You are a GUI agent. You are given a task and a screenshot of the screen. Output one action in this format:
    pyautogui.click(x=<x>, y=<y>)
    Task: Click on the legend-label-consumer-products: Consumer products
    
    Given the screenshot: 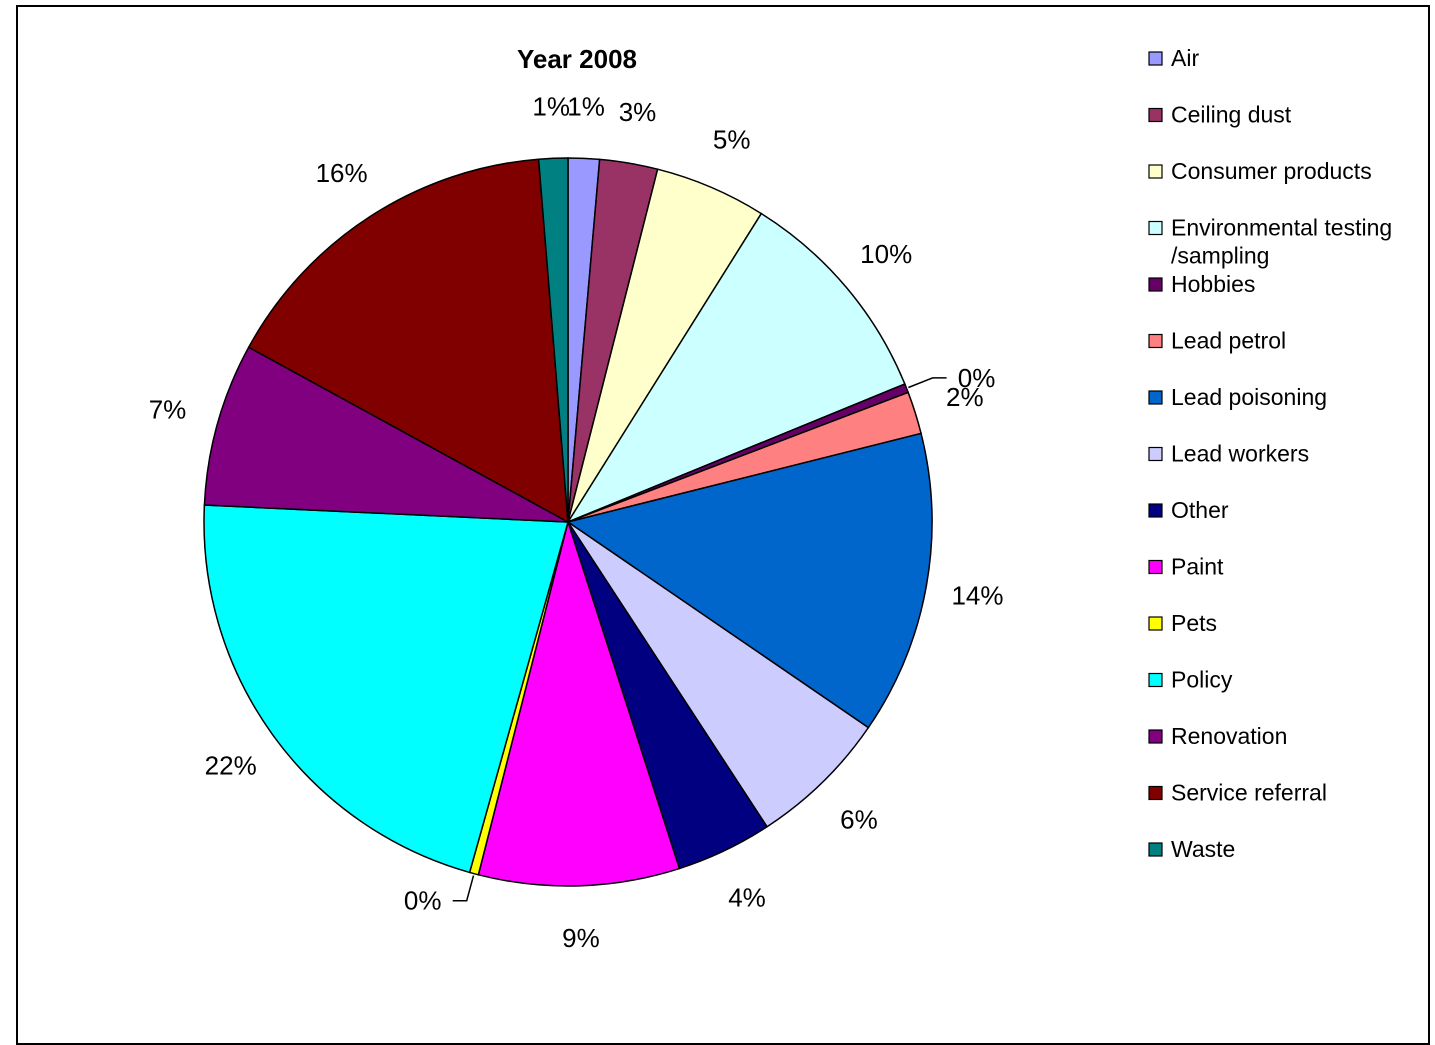 What is the action you would take?
    pyautogui.click(x=1271, y=171)
    